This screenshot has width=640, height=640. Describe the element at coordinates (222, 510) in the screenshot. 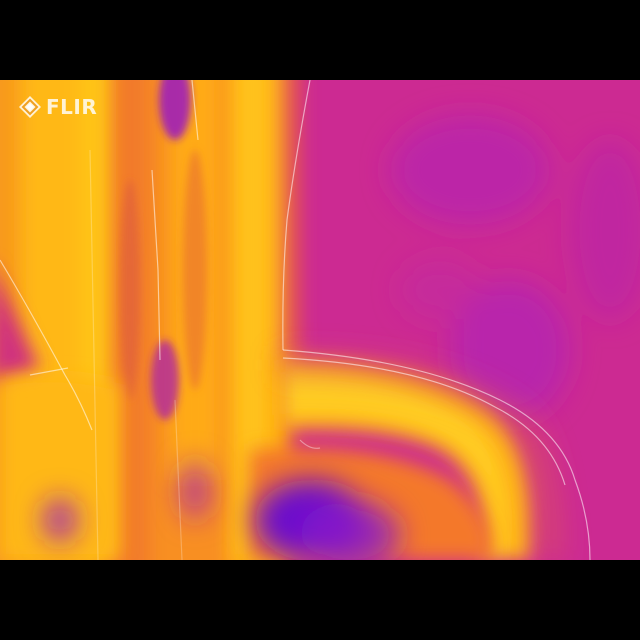

I see `cold-spot` at that location.